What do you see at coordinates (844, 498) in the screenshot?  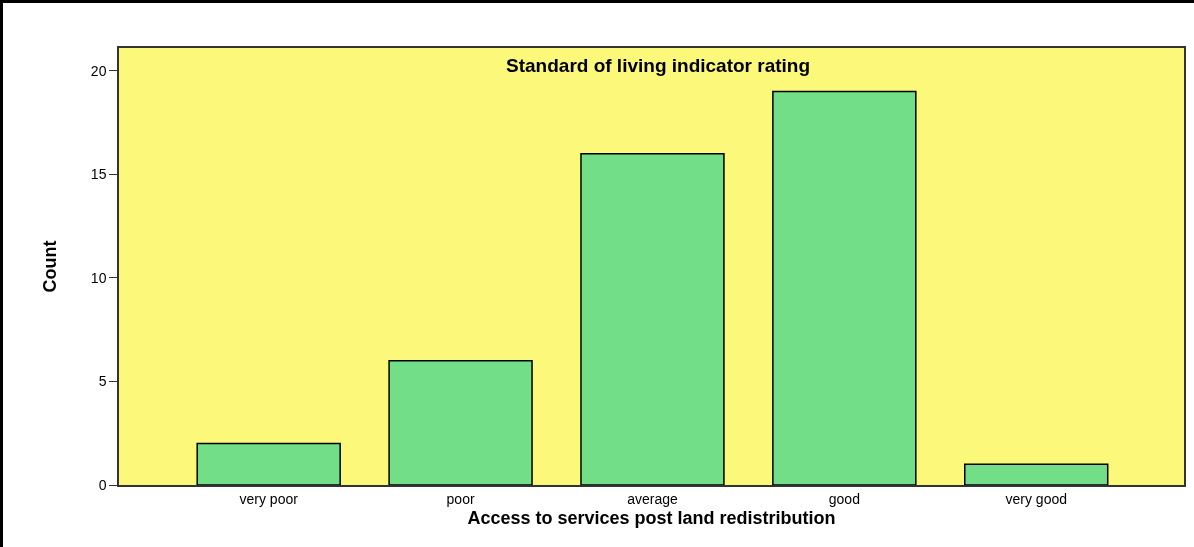 I see `x-tick-label: good` at bounding box center [844, 498].